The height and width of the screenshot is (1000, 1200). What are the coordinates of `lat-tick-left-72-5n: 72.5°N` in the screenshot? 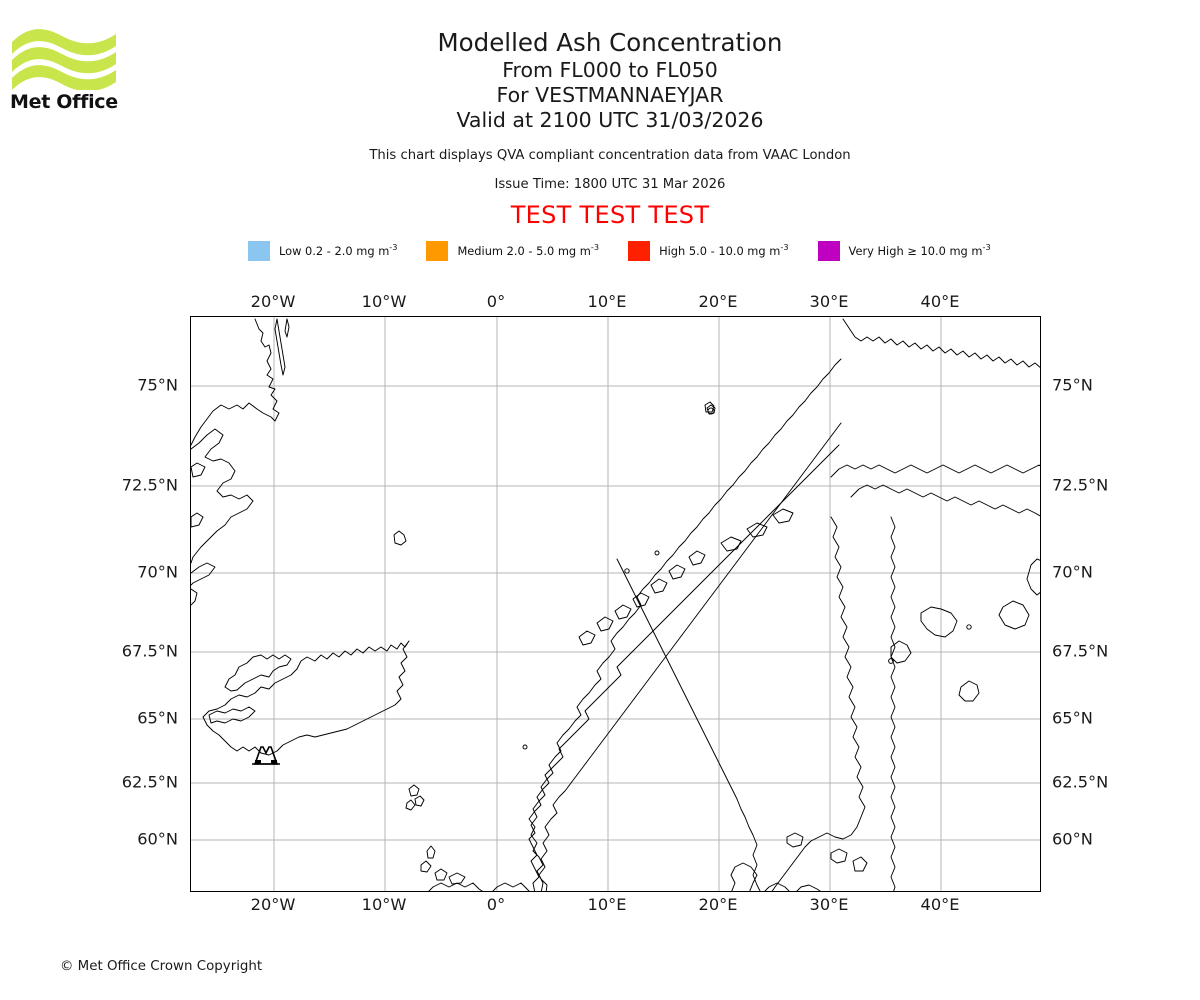 It's located at (149, 485).